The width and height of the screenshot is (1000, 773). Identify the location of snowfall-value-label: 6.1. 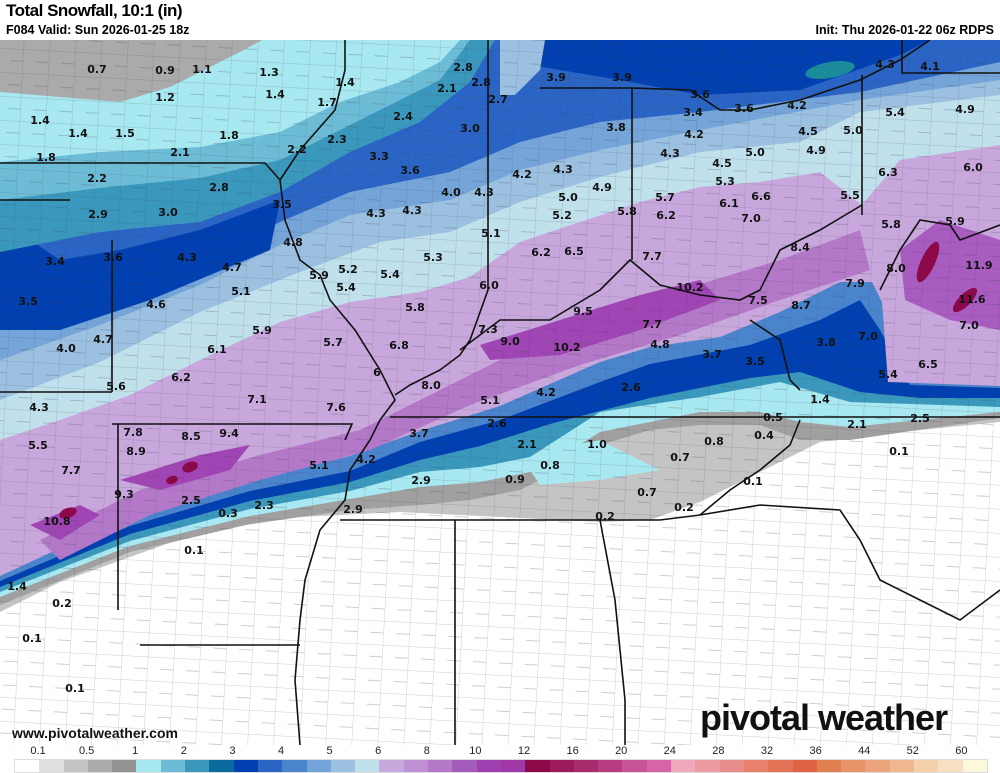
(729, 203).